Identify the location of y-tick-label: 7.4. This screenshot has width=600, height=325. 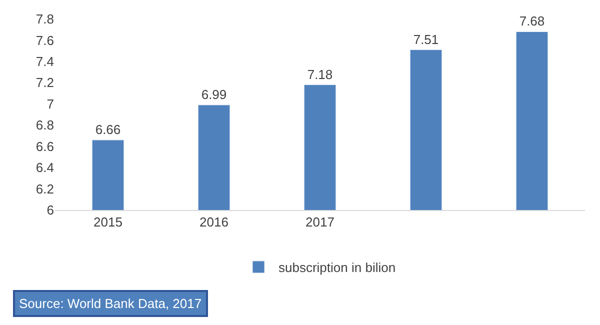
(45, 61).